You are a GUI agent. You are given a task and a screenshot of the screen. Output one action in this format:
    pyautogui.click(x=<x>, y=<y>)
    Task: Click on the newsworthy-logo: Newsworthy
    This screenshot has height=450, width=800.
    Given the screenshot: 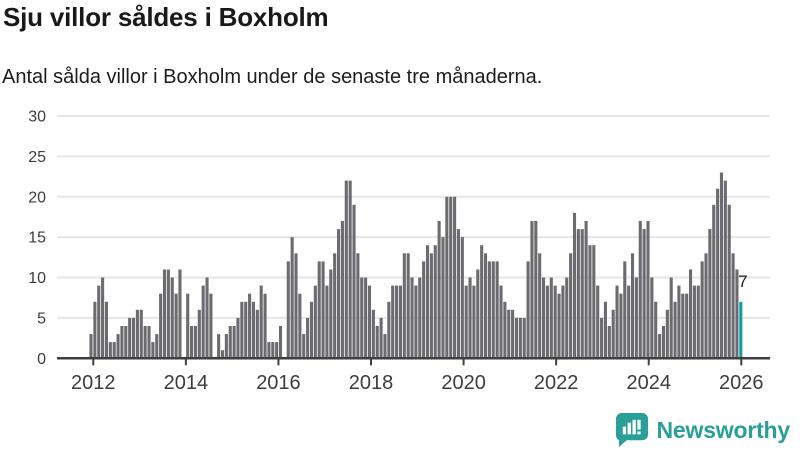 What is the action you would take?
    pyautogui.click(x=702, y=430)
    